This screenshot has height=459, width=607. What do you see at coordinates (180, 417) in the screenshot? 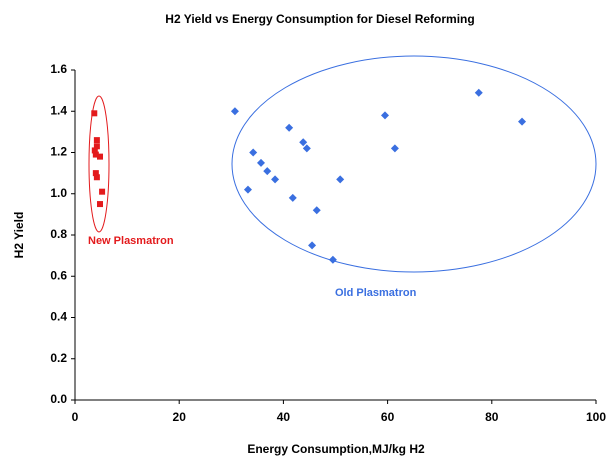
I see `x-tick-label: 20` at bounding box center [180, 417].